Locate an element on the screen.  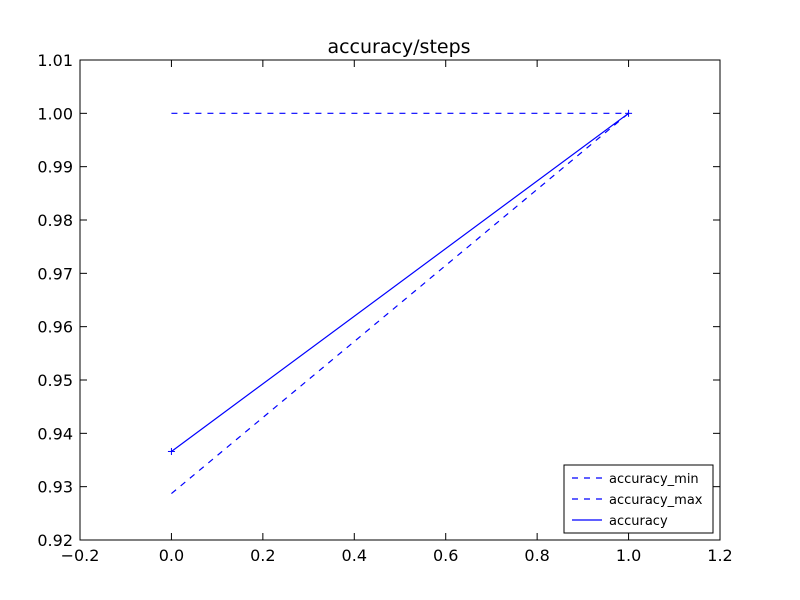
y-tick-label: 1.01 is located at coordinates (55, 60).